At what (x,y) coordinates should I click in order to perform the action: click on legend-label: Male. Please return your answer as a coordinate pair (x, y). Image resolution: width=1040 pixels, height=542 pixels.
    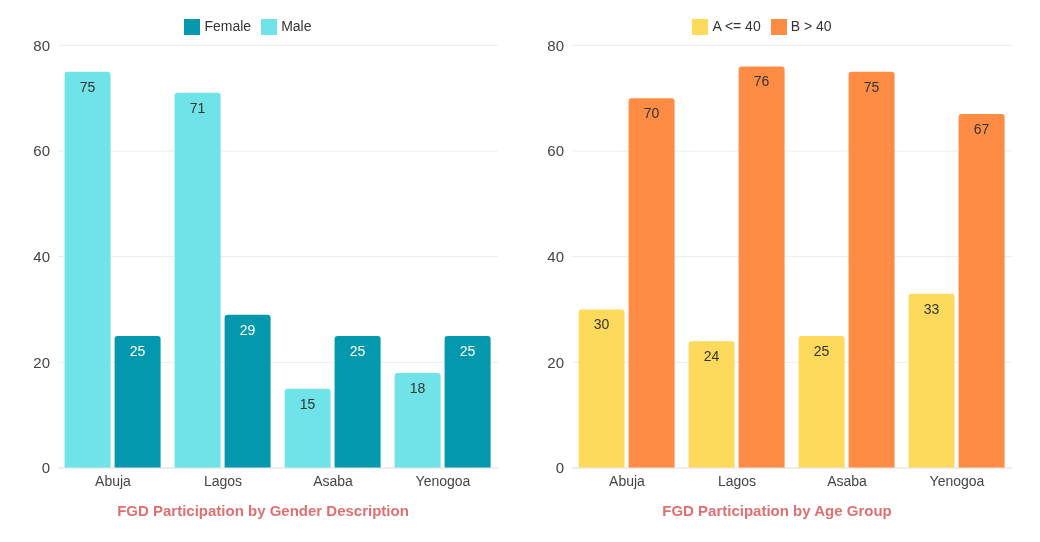
    Looking at the image, I should click on (296, 26).